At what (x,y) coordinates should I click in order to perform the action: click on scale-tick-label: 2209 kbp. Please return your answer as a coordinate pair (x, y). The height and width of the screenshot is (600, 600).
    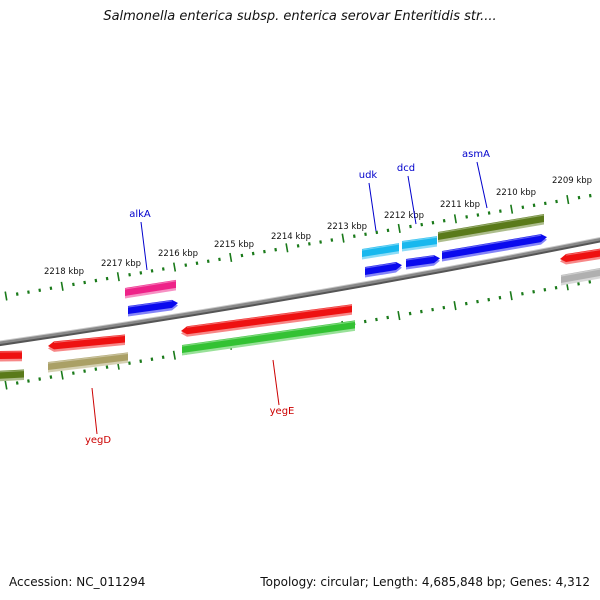
    Looking at the image, I should click on (572, 181).